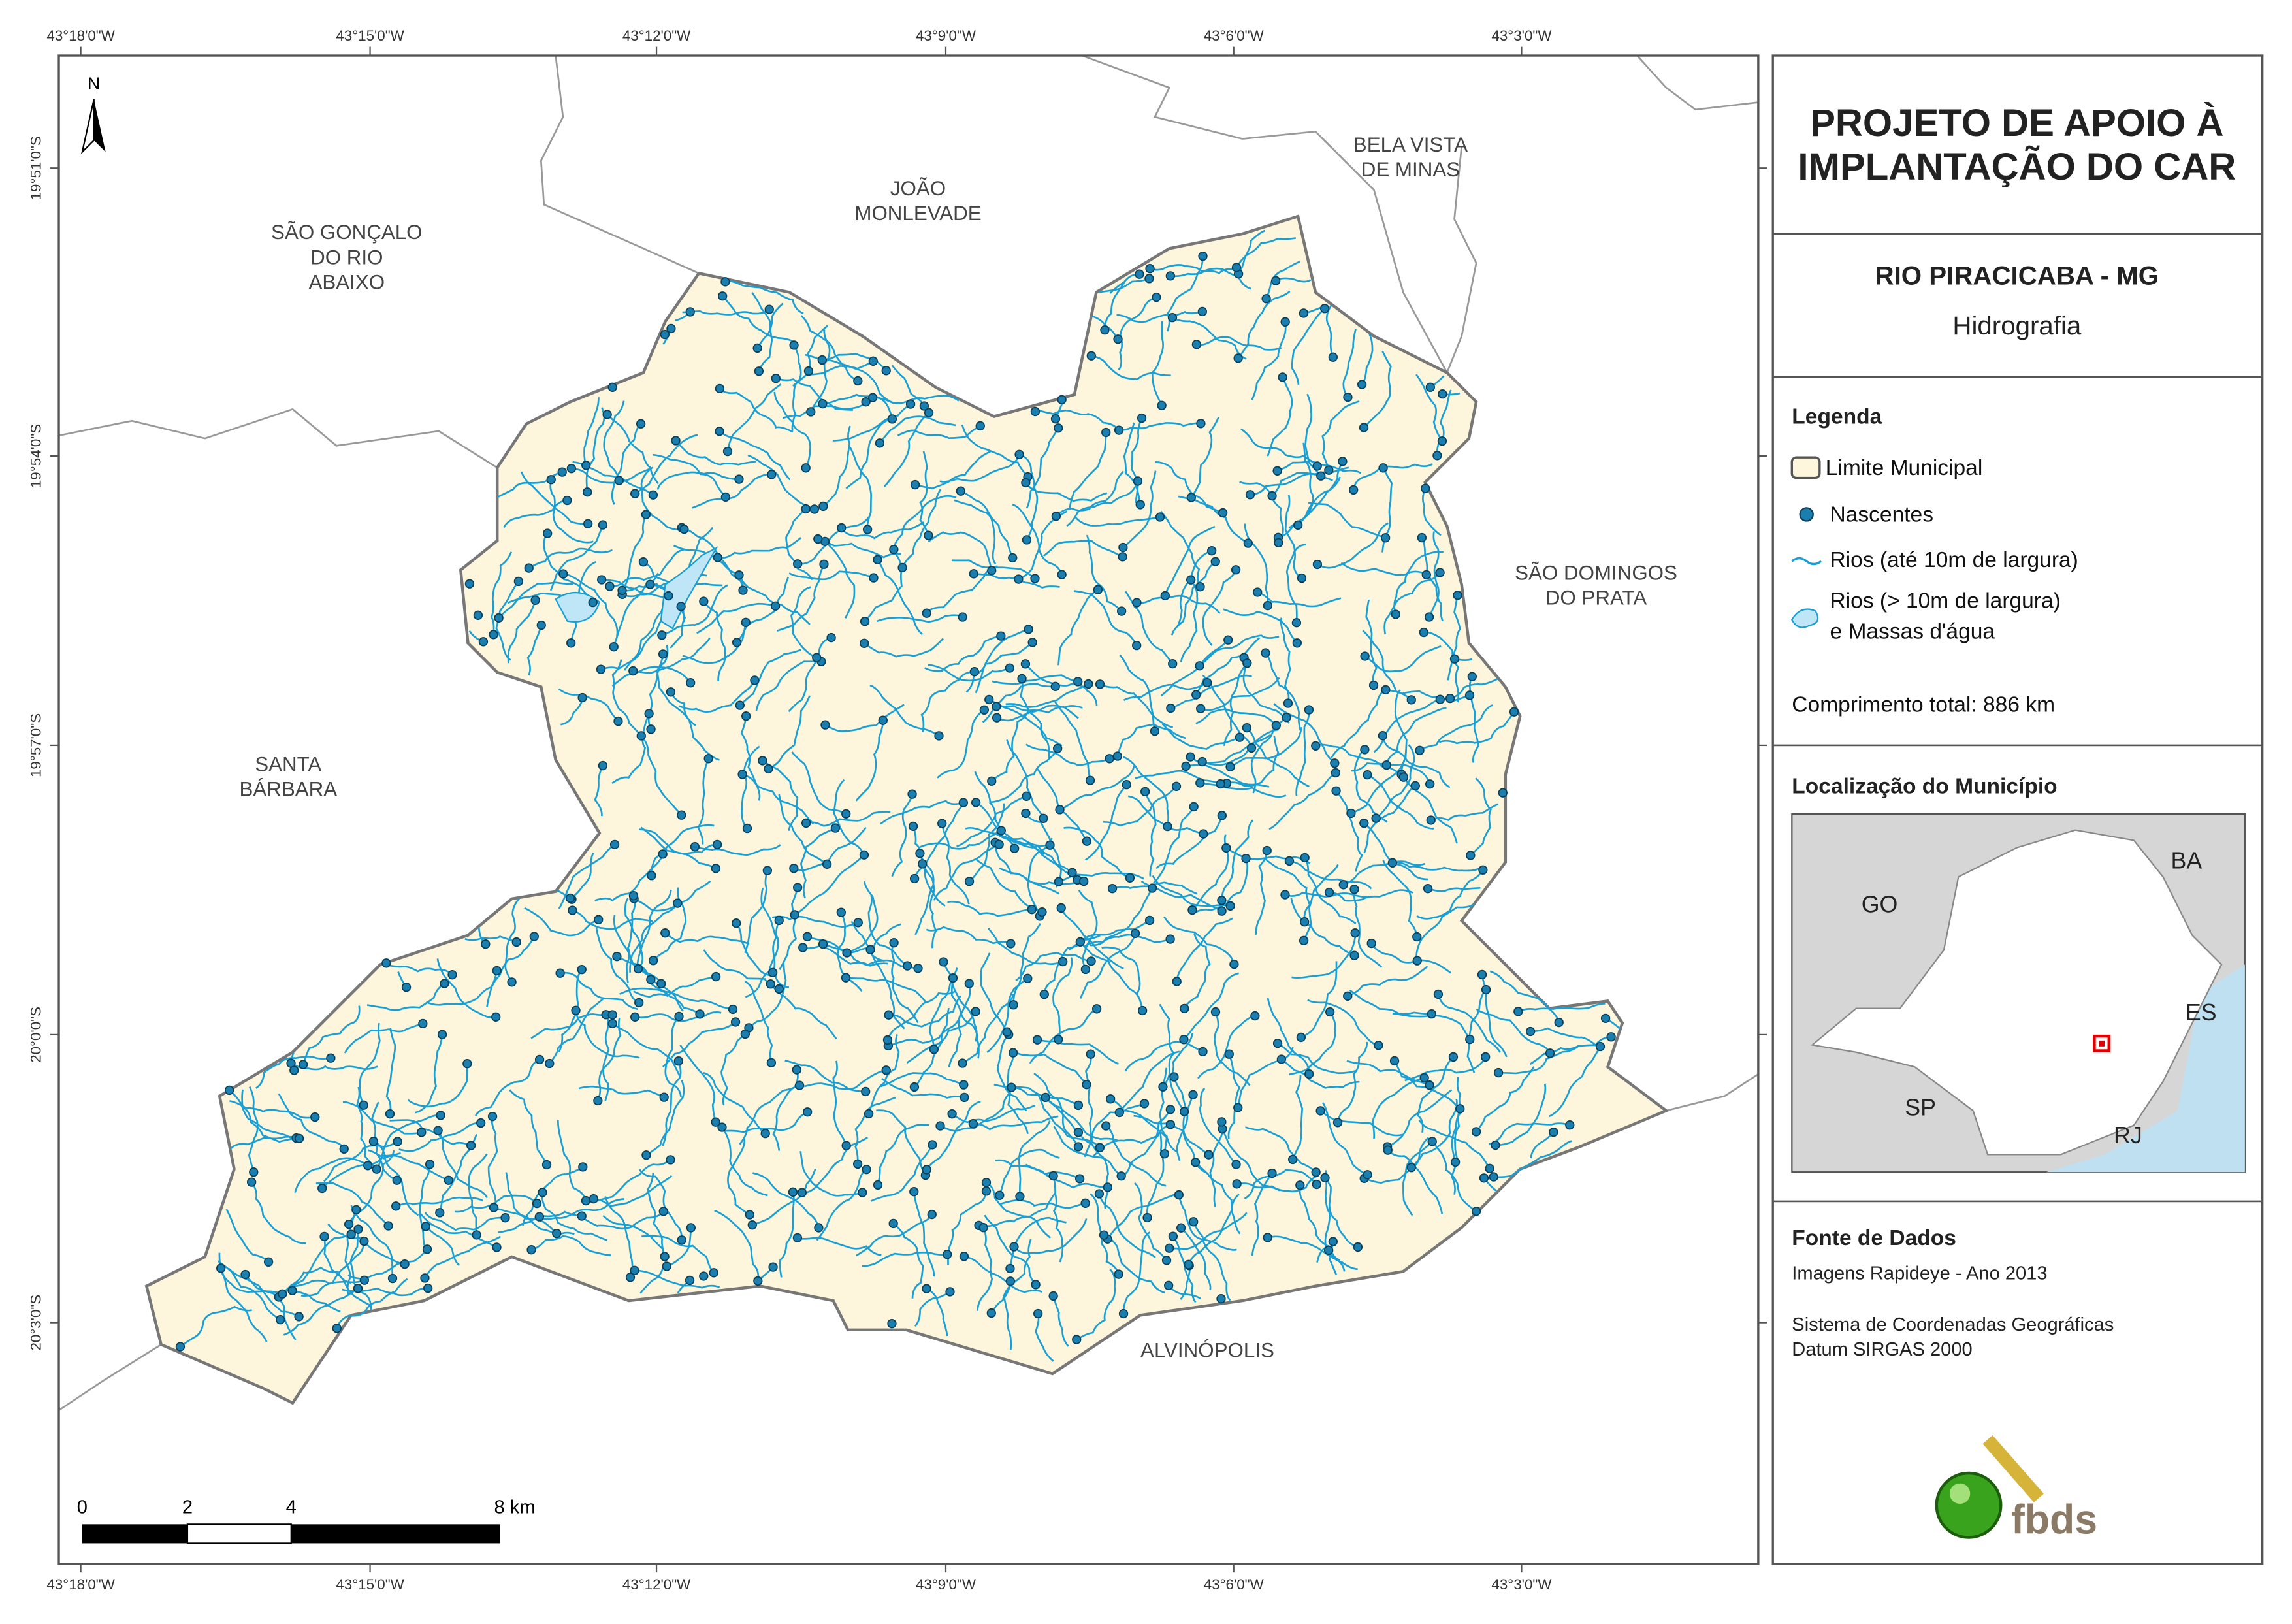  What do you see at coordinates (1990, 1487) in the screenshot?
I see `logo` at bounding box center [1990, 1487].